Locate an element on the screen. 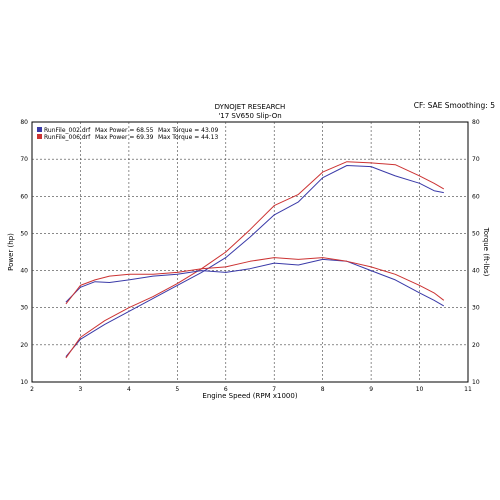 Image resolution: width=500 pixels, height=500 pixels. legend-power-run-006: Max Power = 69.39 is located at coordinates (124, 137).